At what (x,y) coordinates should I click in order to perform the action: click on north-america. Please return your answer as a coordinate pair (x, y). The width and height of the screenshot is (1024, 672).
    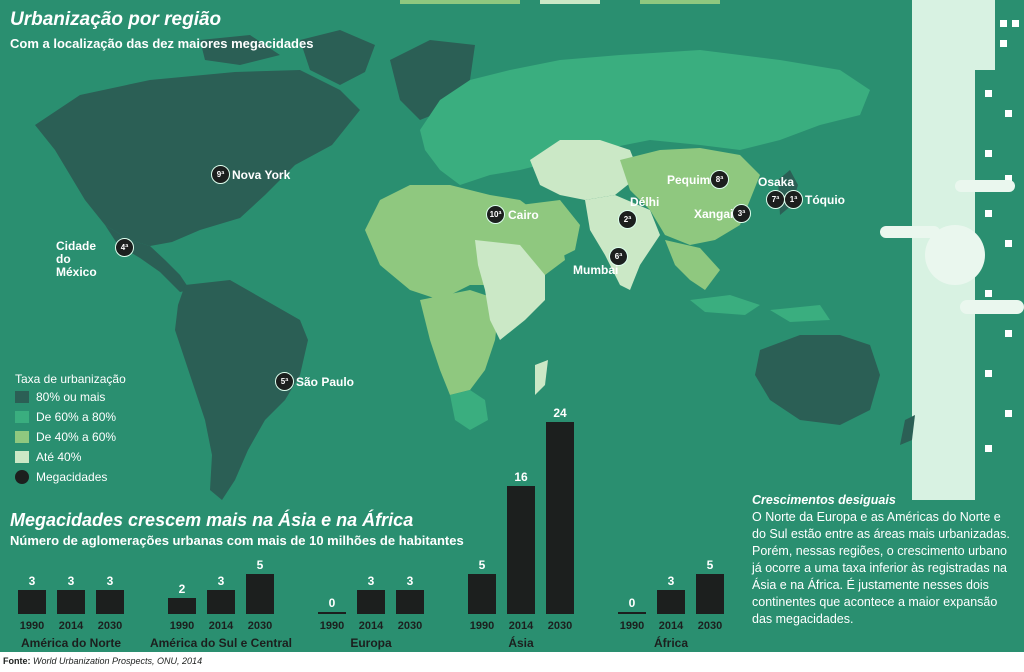
    Looking at the image, I should click on (205, 138).